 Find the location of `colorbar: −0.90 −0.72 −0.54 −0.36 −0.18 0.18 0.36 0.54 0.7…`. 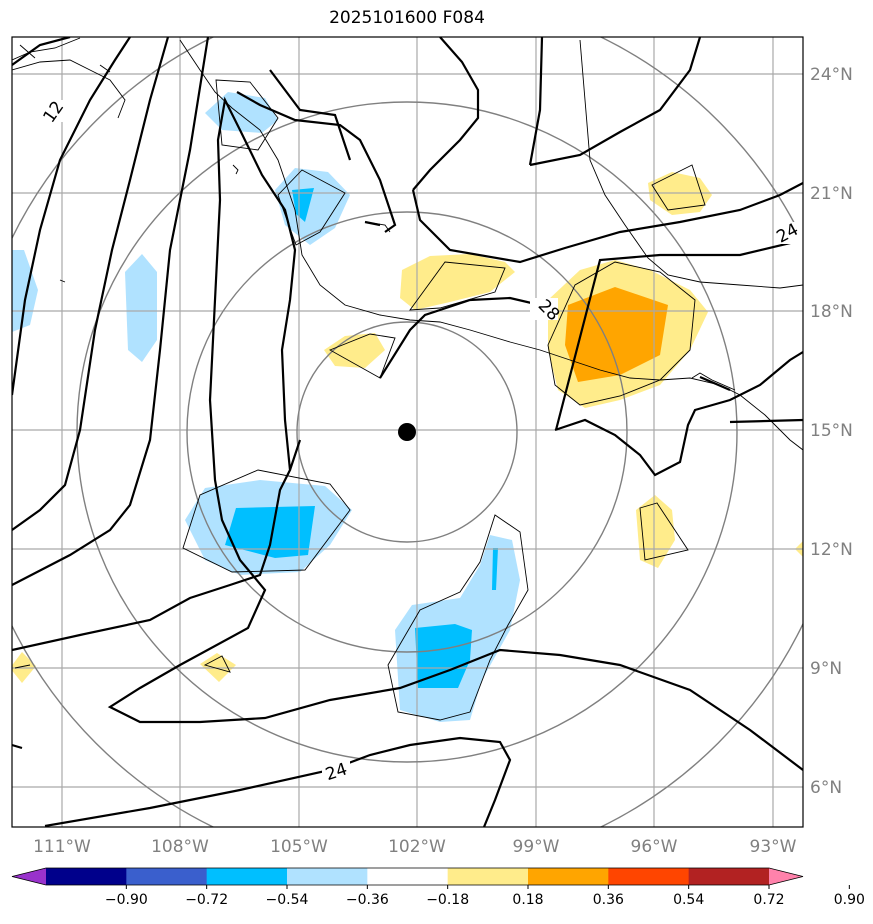

colorbar: −0.90 −0.72 −0.54 −0.36 −0.18 0.18 0.36 0.54 0.7… is located at coordinates (438, 887).